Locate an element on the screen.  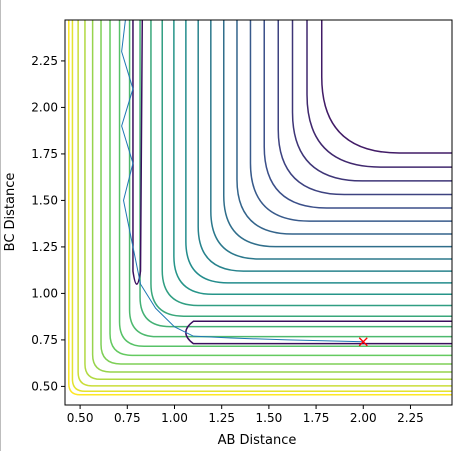
x-tick-label: 1.25 is located at coordinates (221, 418).